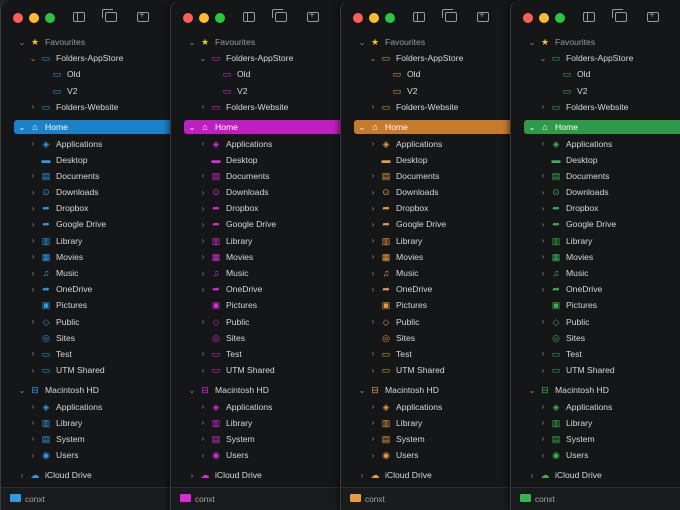 This screenshot has height=510, width=680. I want to click on sidebar-item-movies: › ▦ Movies, so click(90, 257).